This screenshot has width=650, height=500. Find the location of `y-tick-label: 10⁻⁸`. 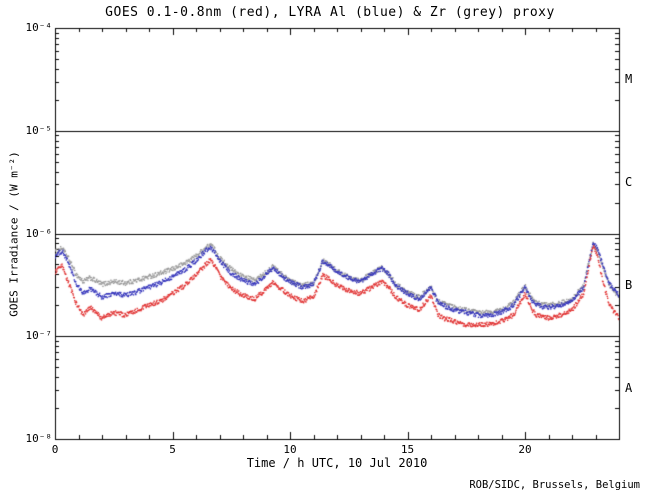

y-tick-label: 10⁻⁸ is located at coordinates (39, 438).